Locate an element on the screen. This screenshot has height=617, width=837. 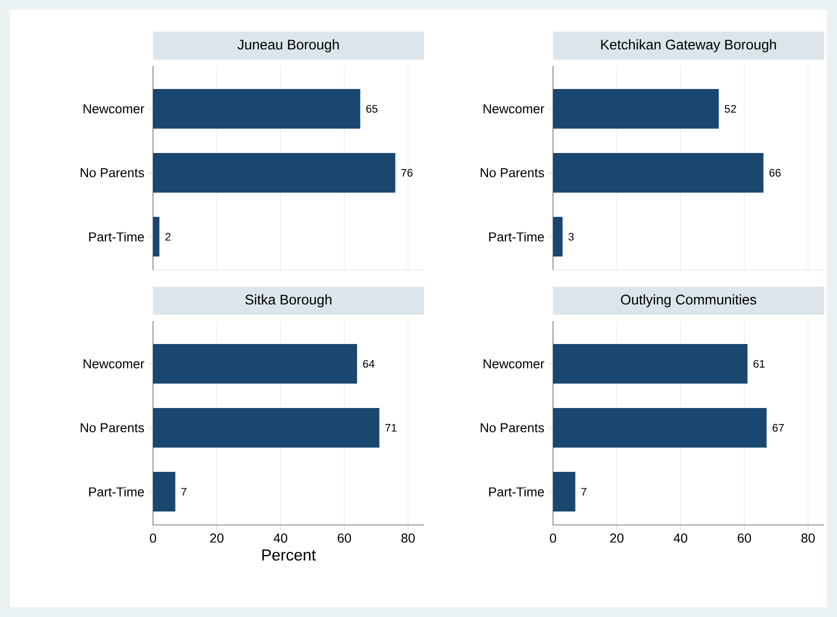
data-label: 66 is located at coordinates (775, 172).